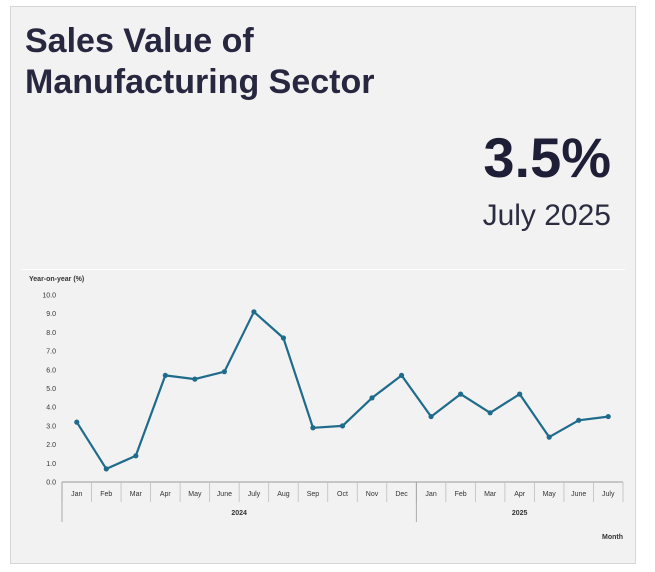 The height and width of the screenshot is (572, 655). I want to click on x-tick-label: Aug, so click(283, 494).